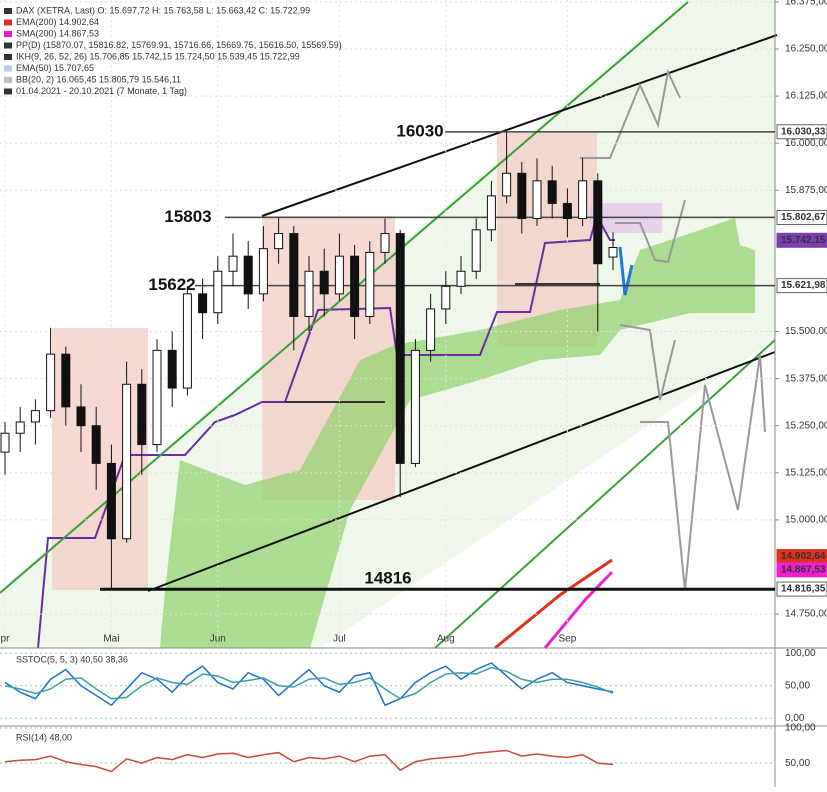  I want to click on y-tick-label: 16.375,00, so click(806, 4).